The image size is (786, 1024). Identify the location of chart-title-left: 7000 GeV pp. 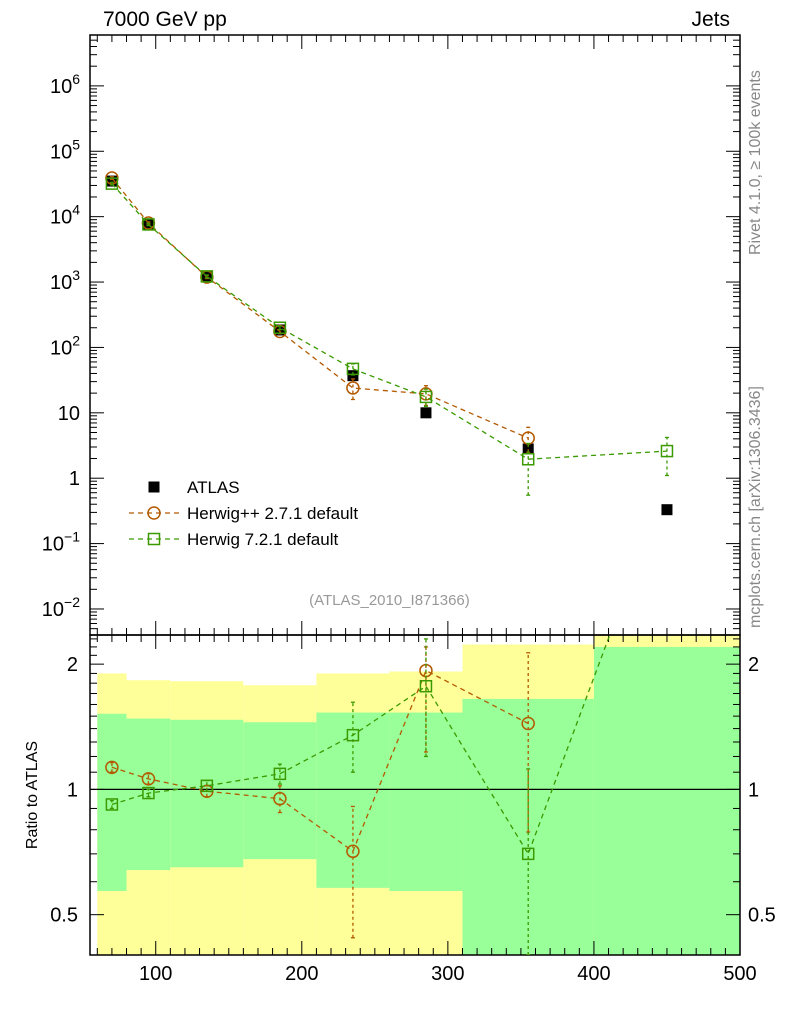
(165, 19).